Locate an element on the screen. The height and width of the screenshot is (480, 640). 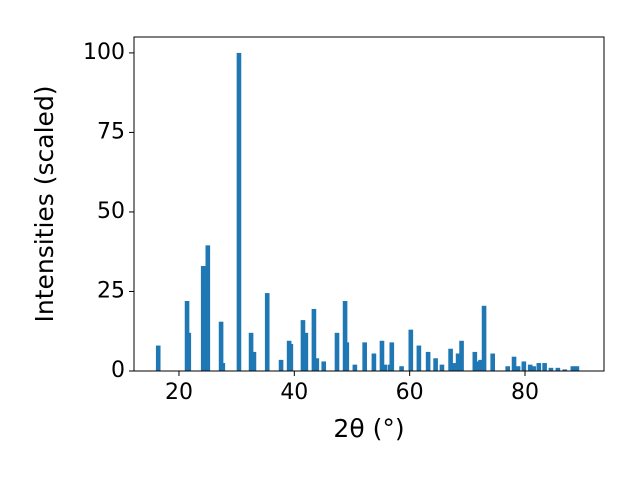
x-axis-label: 2θ (°) is located at coordinates (368, 428).